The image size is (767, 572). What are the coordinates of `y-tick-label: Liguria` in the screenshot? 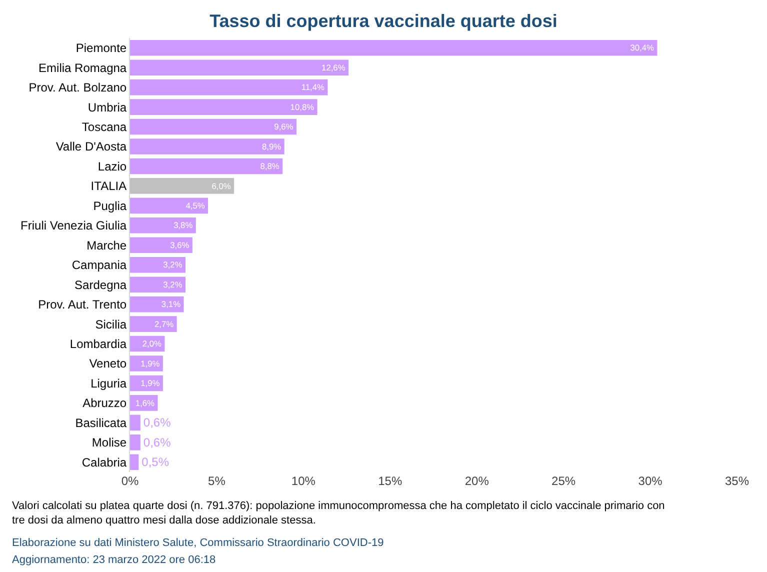 It's located at (108, 383).